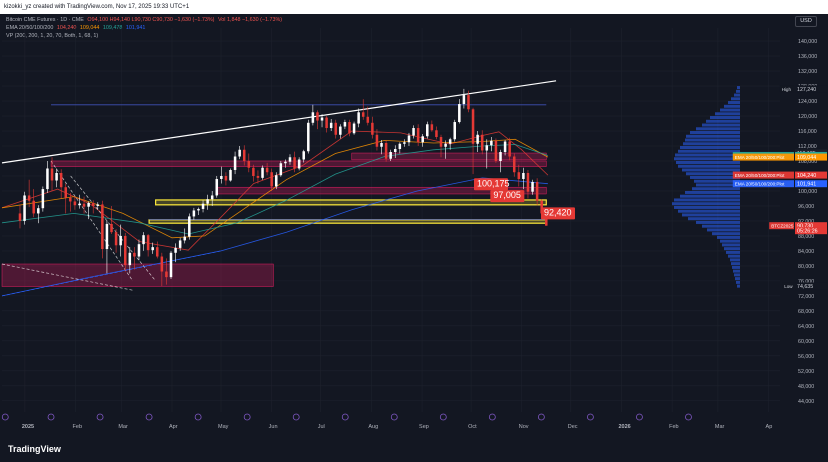  Describe the element at coordinates (769, 427) in the screenshot. I see `x-tick-label: Ap` at that location.